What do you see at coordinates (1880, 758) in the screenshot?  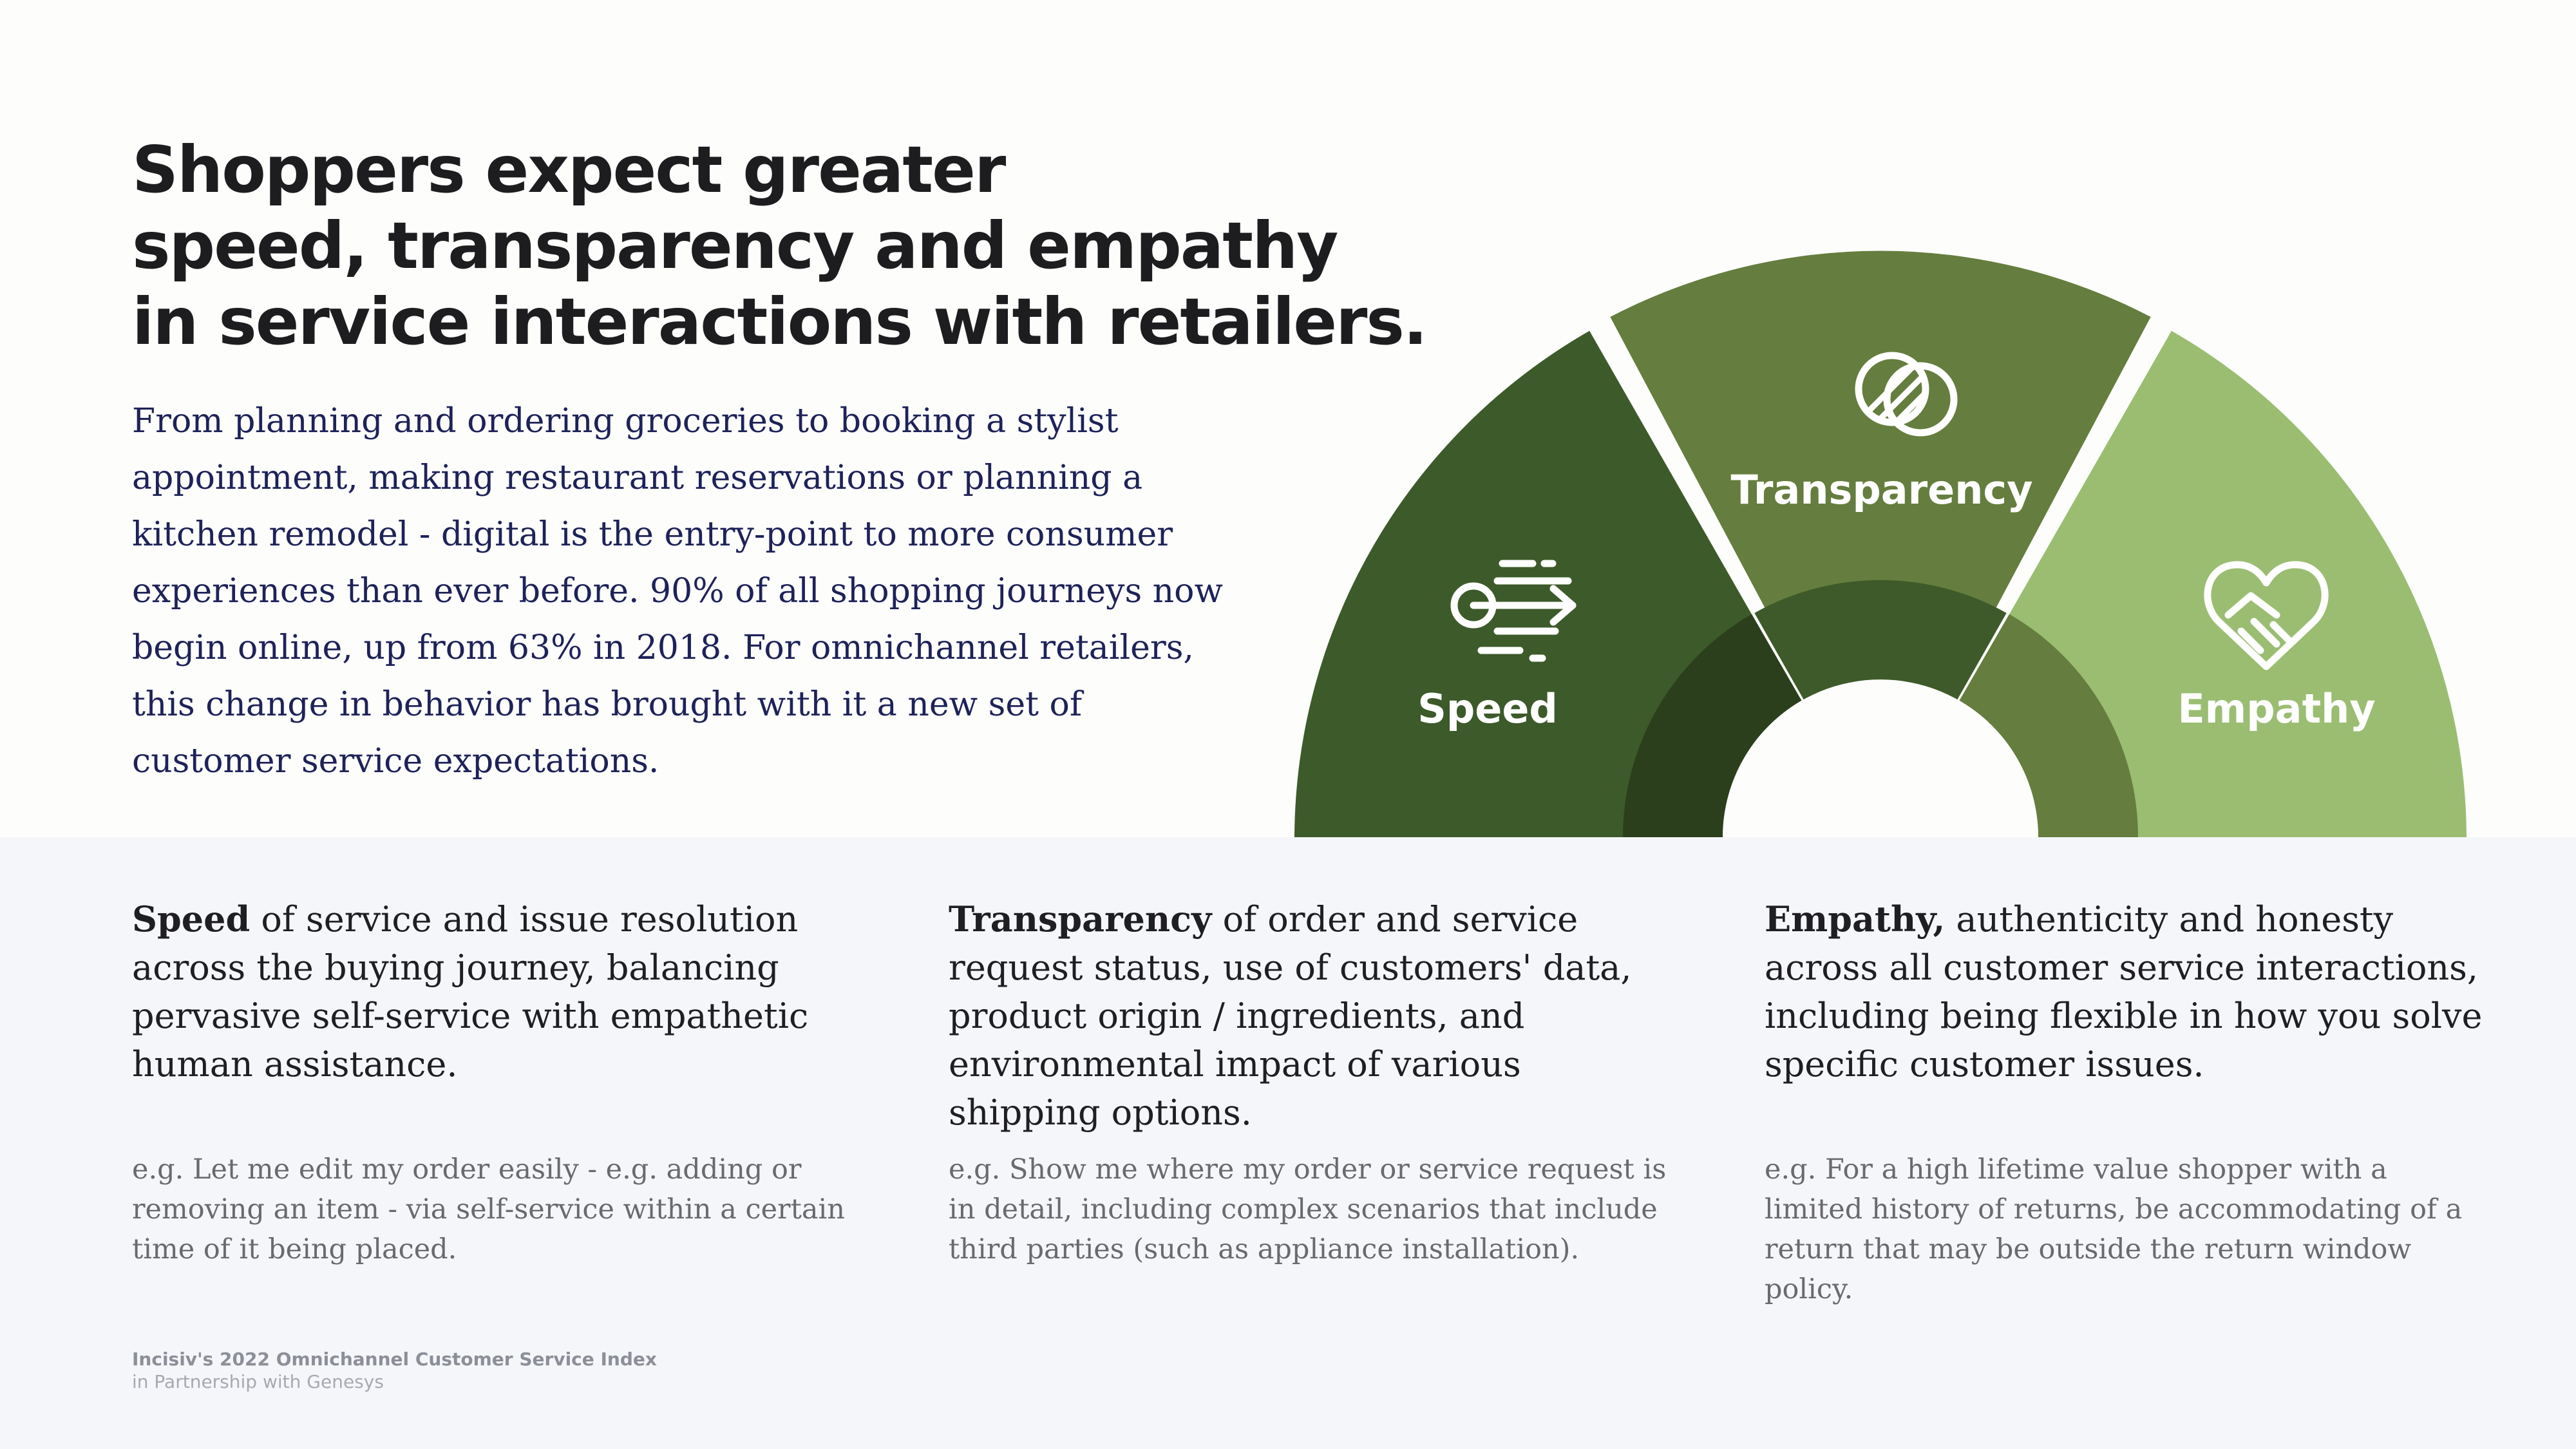 I see `center-hole` at bounding box center [1880, 758].